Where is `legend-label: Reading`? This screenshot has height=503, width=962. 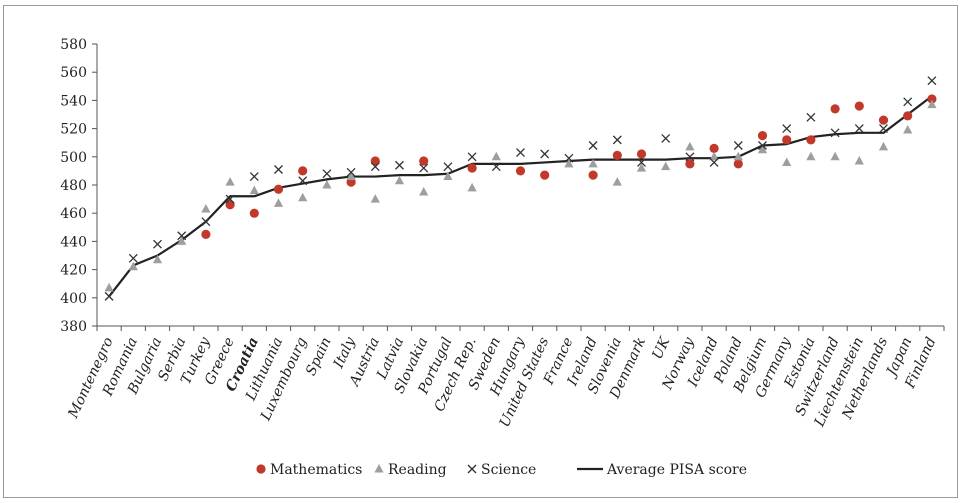
legend-label: Reading is located at coordinates (417, 470).